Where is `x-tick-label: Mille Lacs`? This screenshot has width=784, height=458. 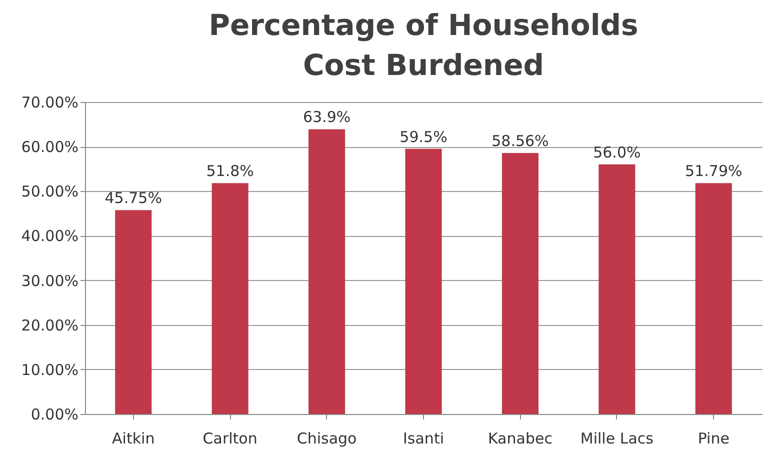
x-tick-label: Mille Lacs is located at coordinates (617, 439).